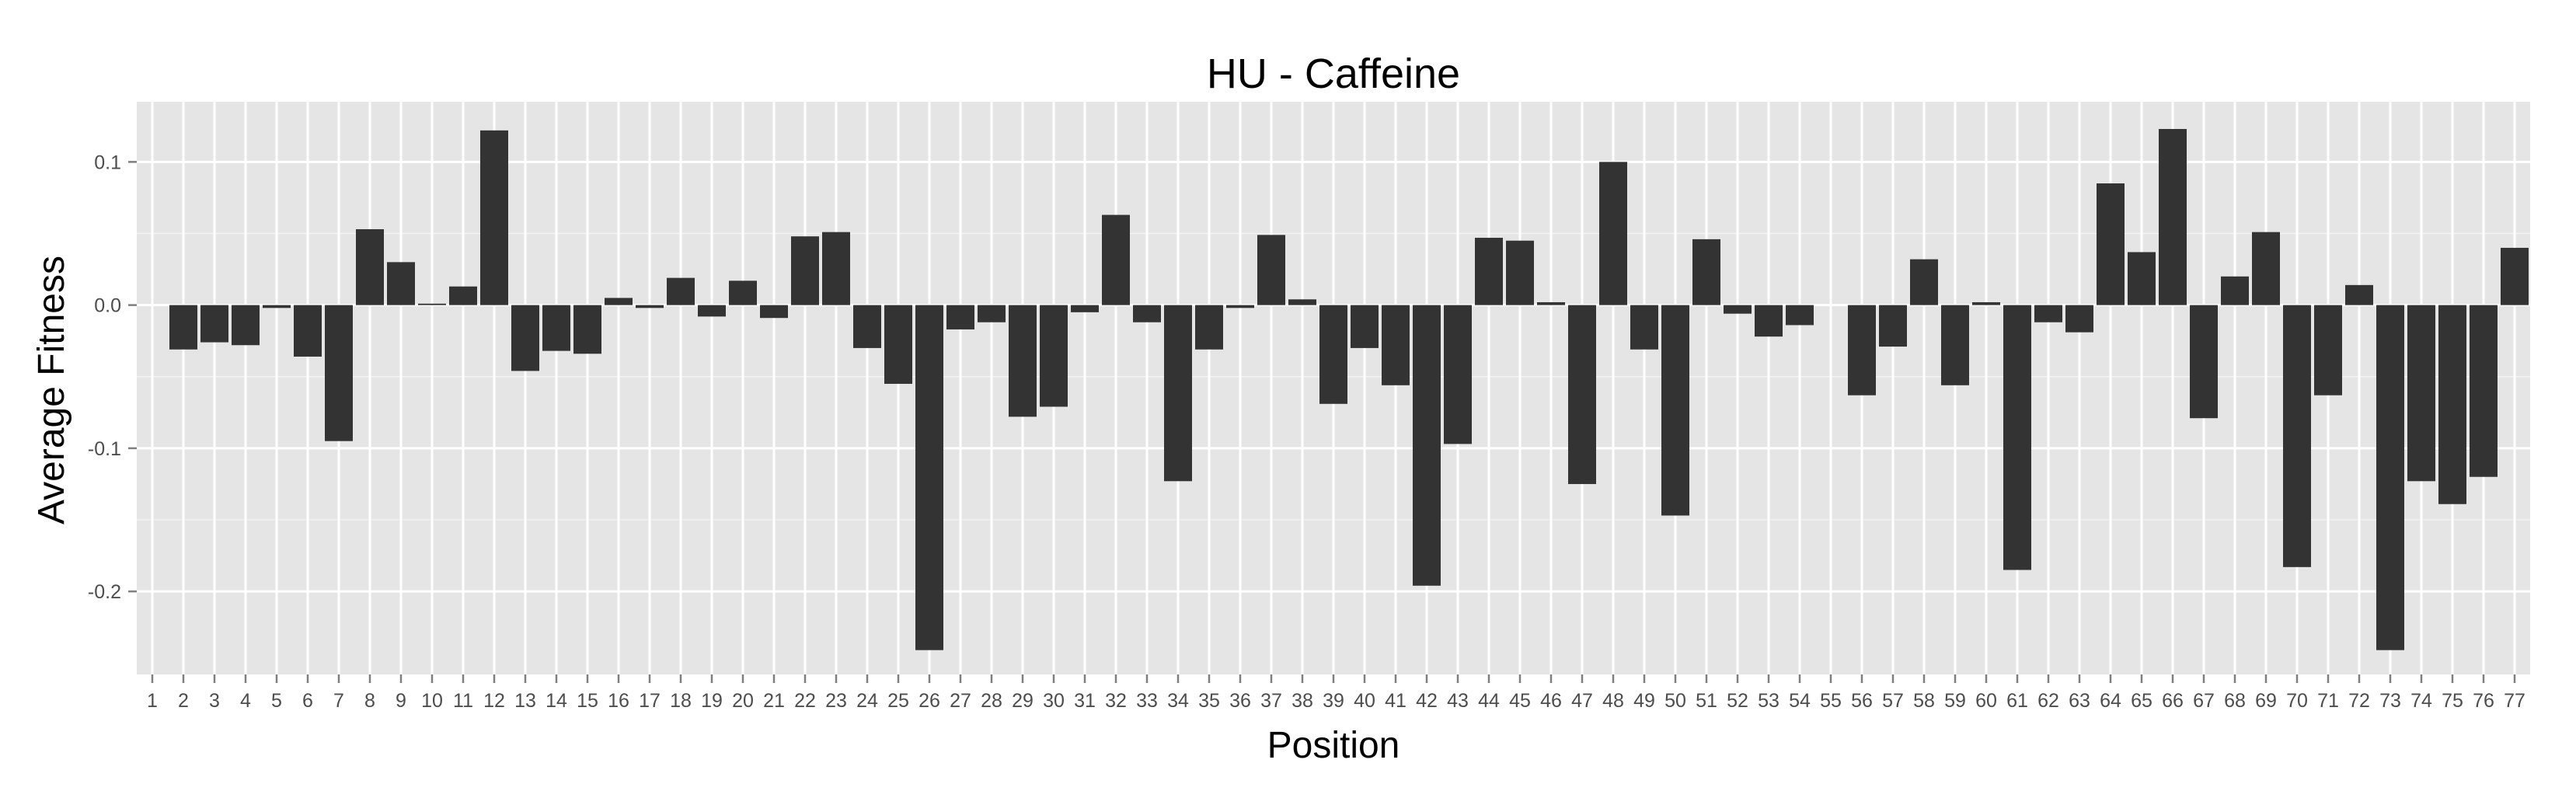 This screenshot has width=2576, height=791. I want to click on x-tick-label: 46, so click(1551, 701).